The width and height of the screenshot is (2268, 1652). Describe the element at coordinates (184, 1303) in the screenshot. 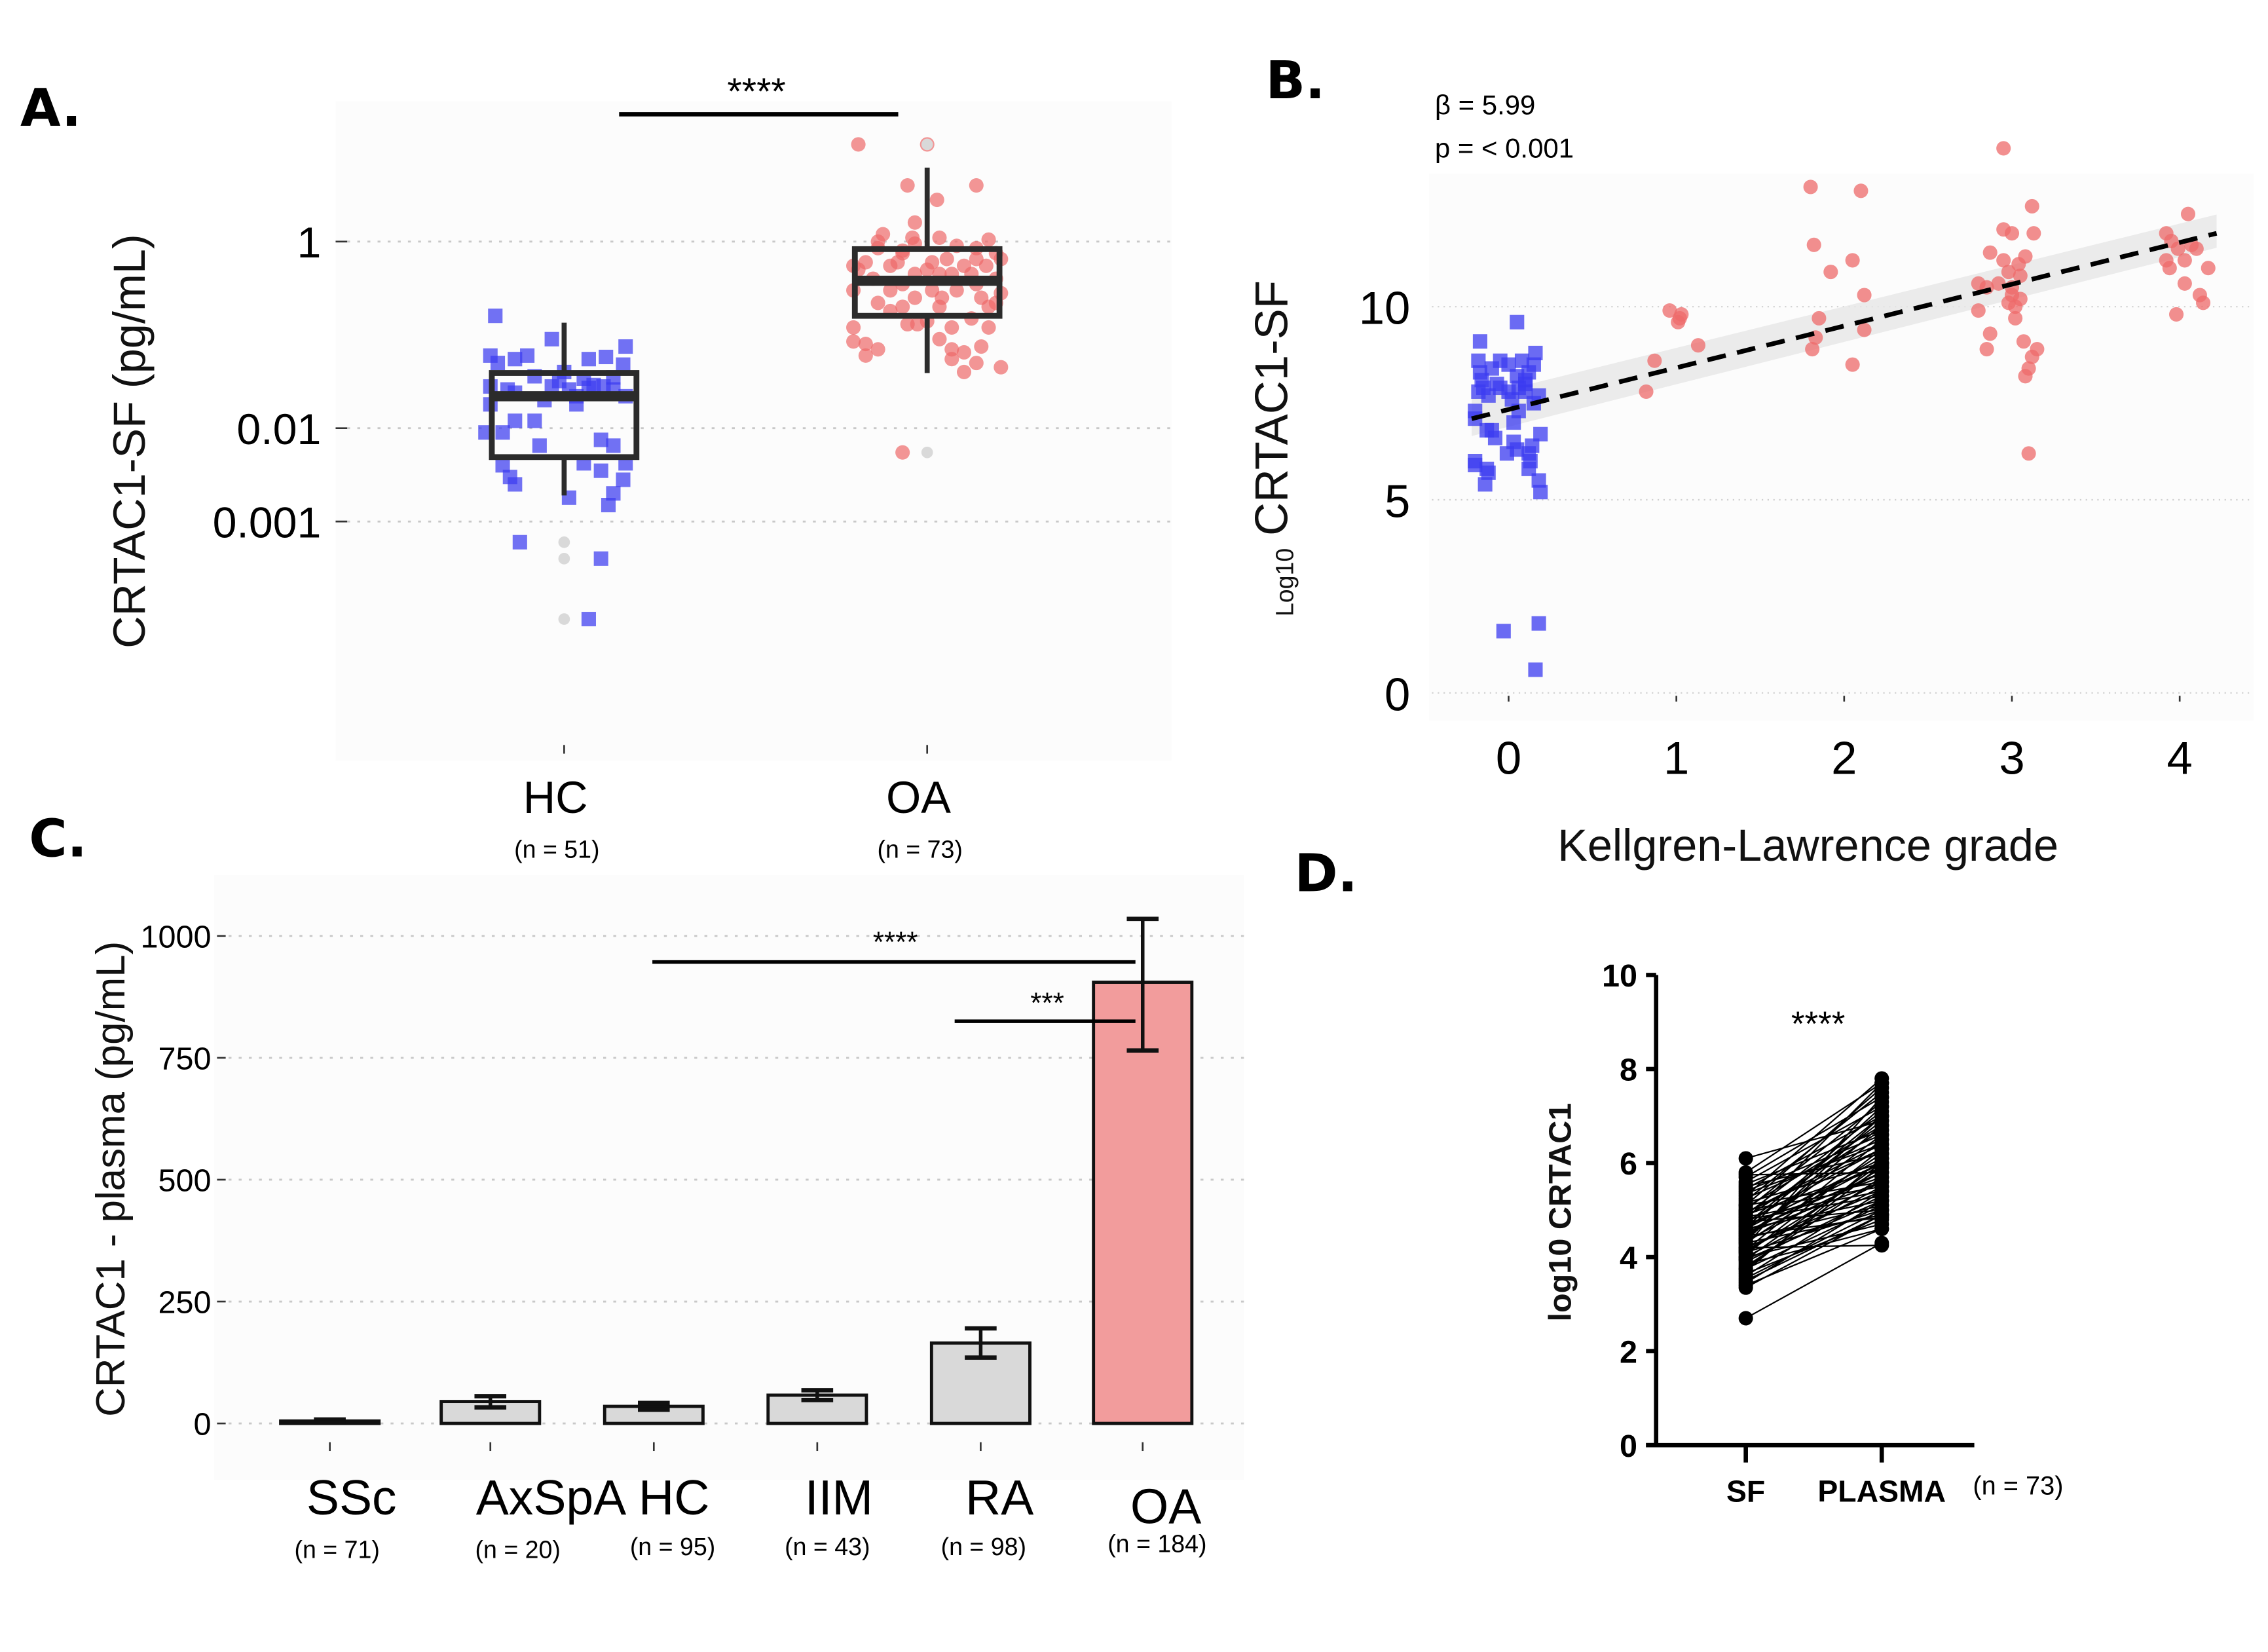

I see `panel-c-y-tick-label: 250` at that location.